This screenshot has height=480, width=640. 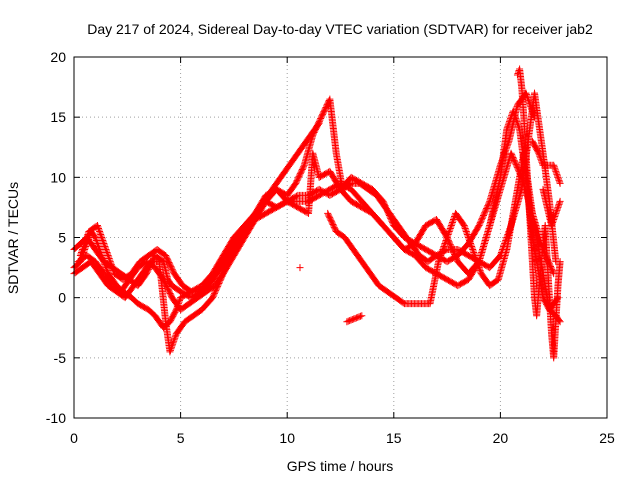 I want to click on y-tick-labels: -10 -5 0 5 10 15 20, so click(x=56, y=237).